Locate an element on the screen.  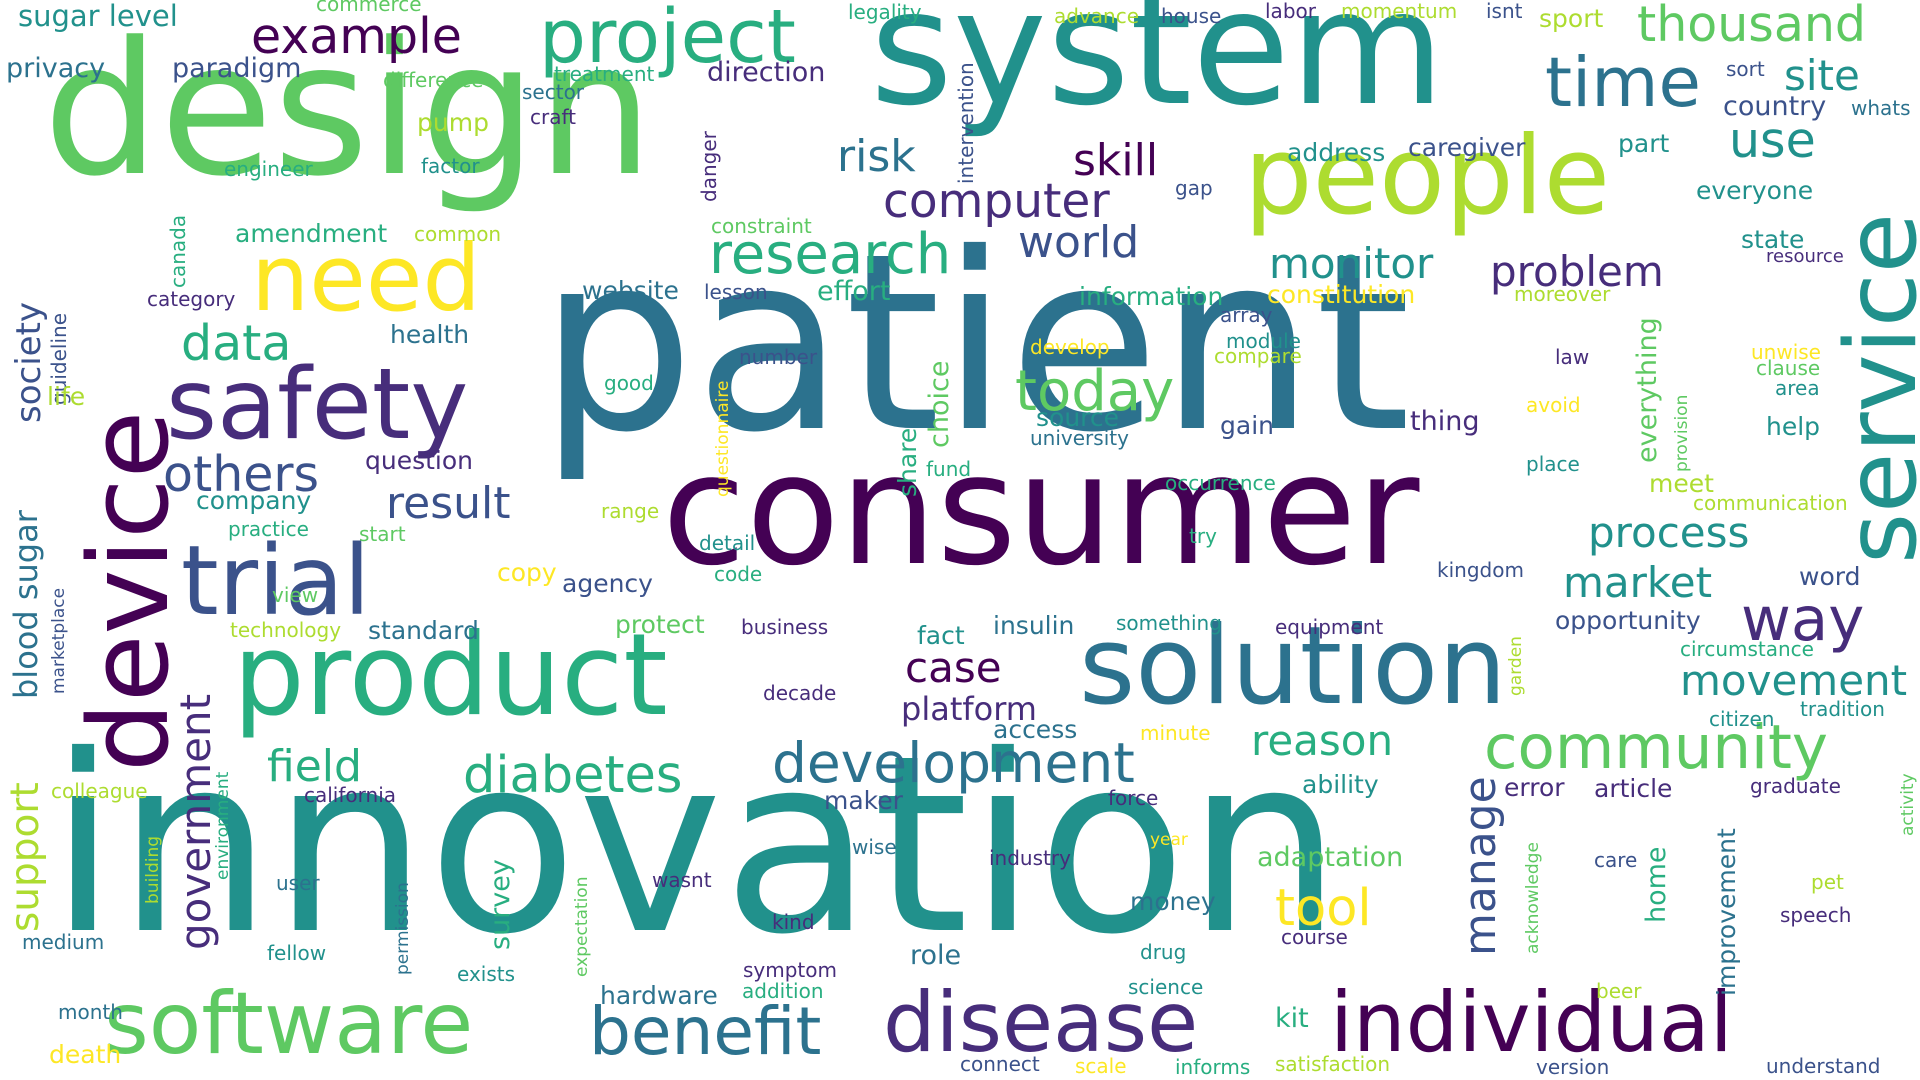
word-range: range is located at coordinates (630, 511).